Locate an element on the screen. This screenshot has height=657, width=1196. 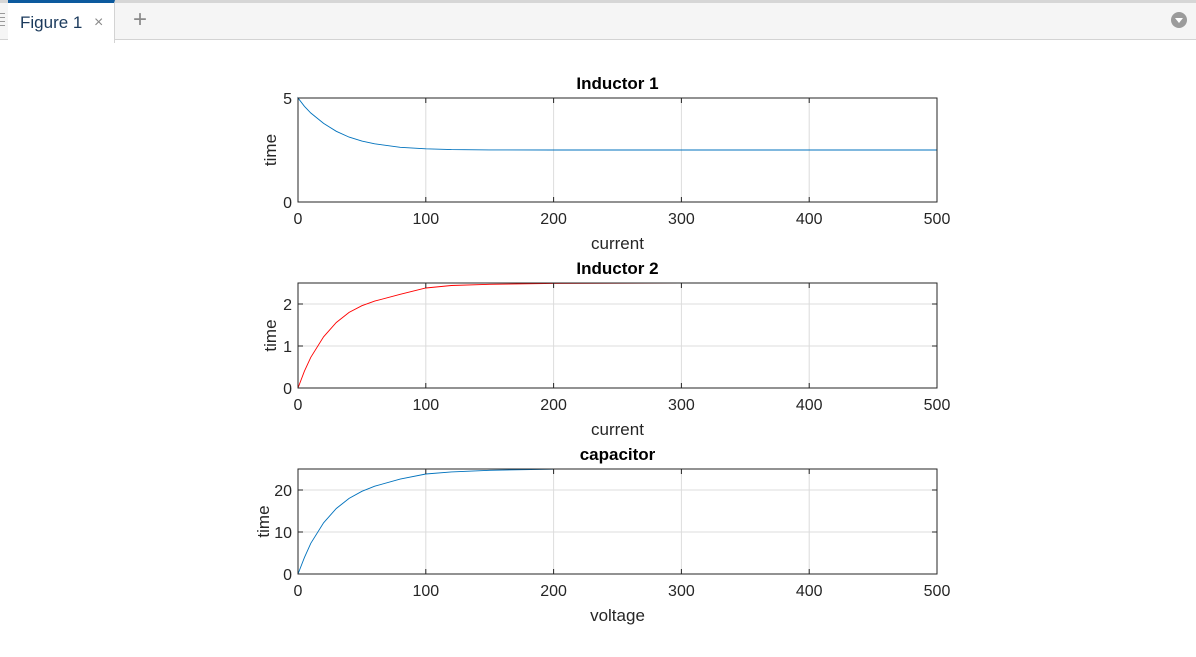
y-tick-label: 2 is located at coordinates (287, 305).